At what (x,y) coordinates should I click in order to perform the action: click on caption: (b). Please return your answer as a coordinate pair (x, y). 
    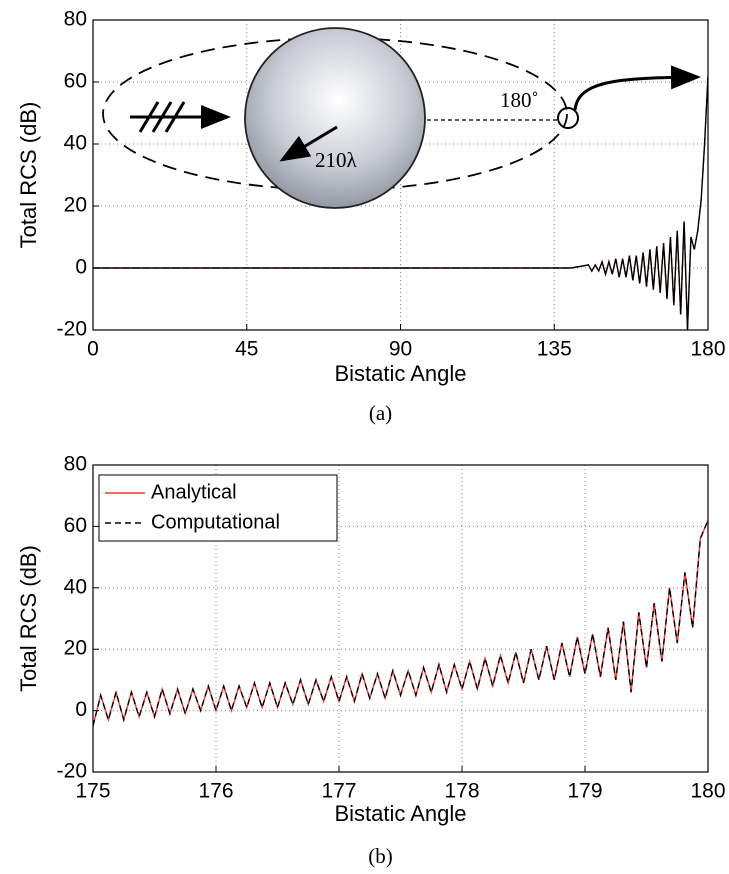
    Looking at the image, I should click on (380, 856).